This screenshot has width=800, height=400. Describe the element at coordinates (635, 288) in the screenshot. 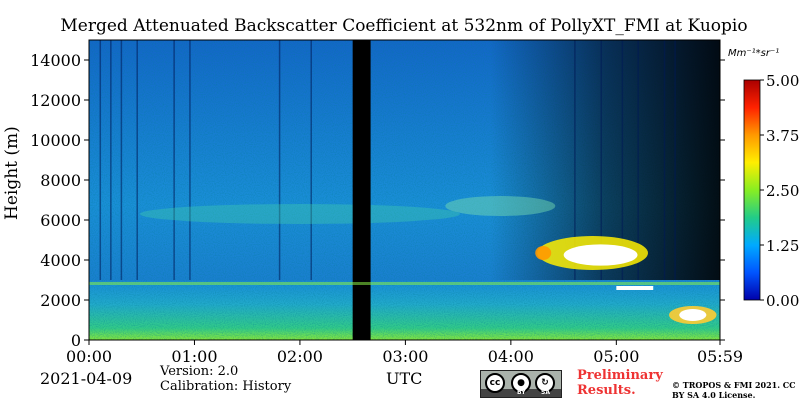

I see `low-cloud` at that location.